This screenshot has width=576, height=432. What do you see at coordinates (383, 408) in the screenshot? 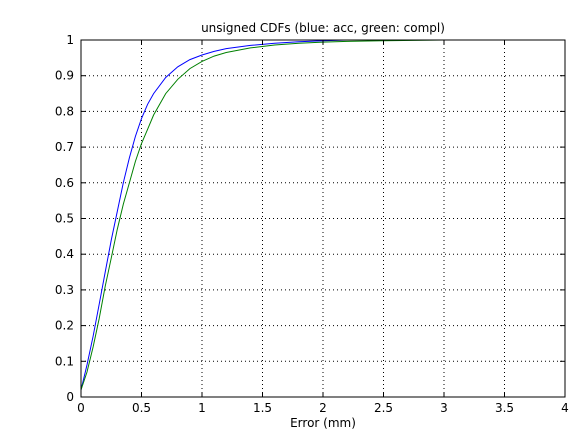
I see `x-tick-label: 2.5` at bounding box center [383, 408].